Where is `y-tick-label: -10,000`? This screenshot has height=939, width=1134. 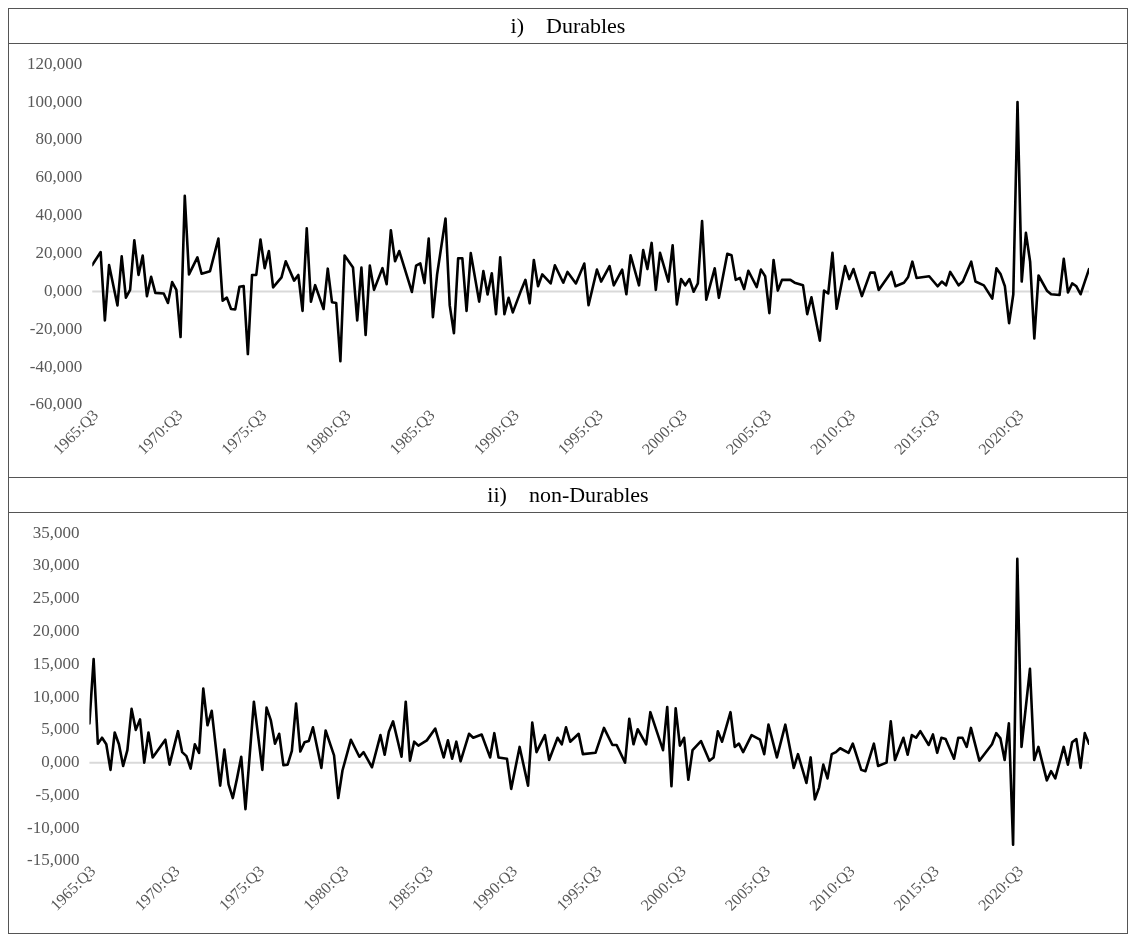 y-tick-label: -10,000 is located at coordinates (53, 827).